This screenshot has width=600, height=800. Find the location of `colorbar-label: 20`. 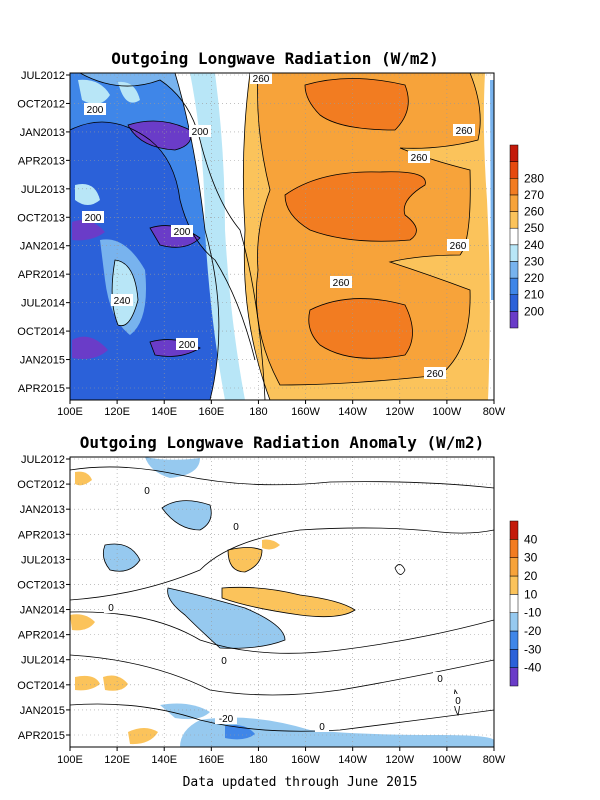

colorbar-label: 20 is located at coordinates (531, 576).